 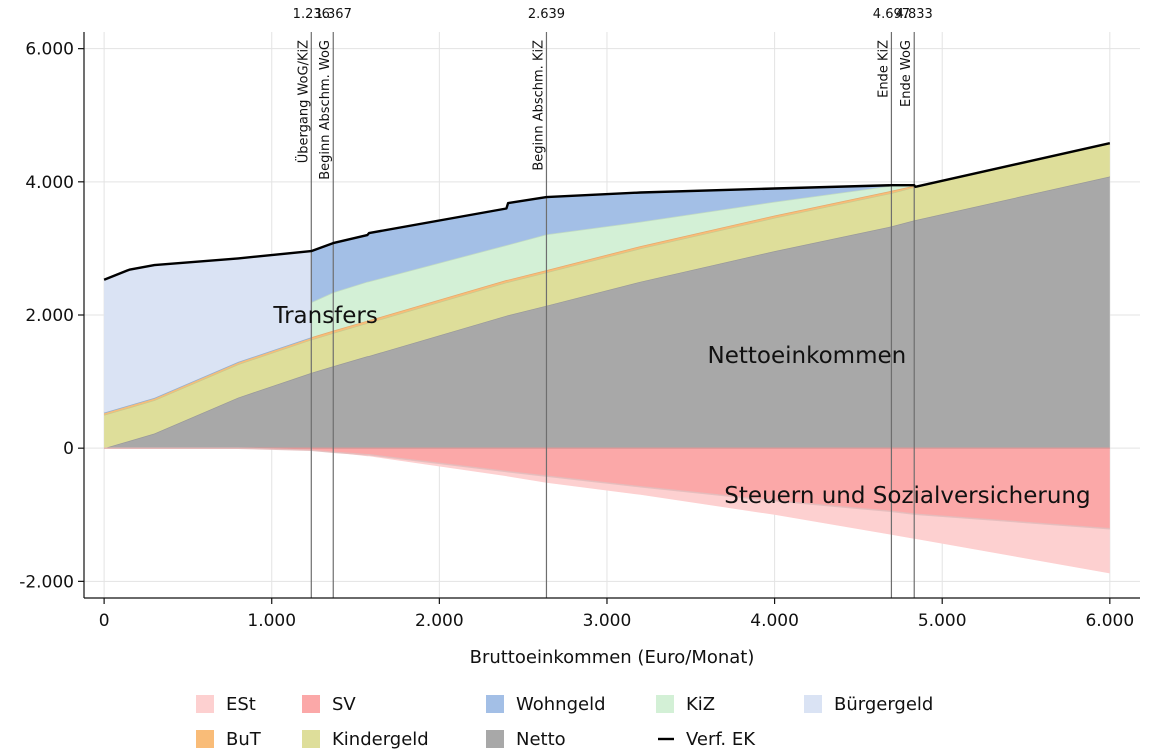 I want to click on marker-value-label: 1.236, so click(x=311, y=14).